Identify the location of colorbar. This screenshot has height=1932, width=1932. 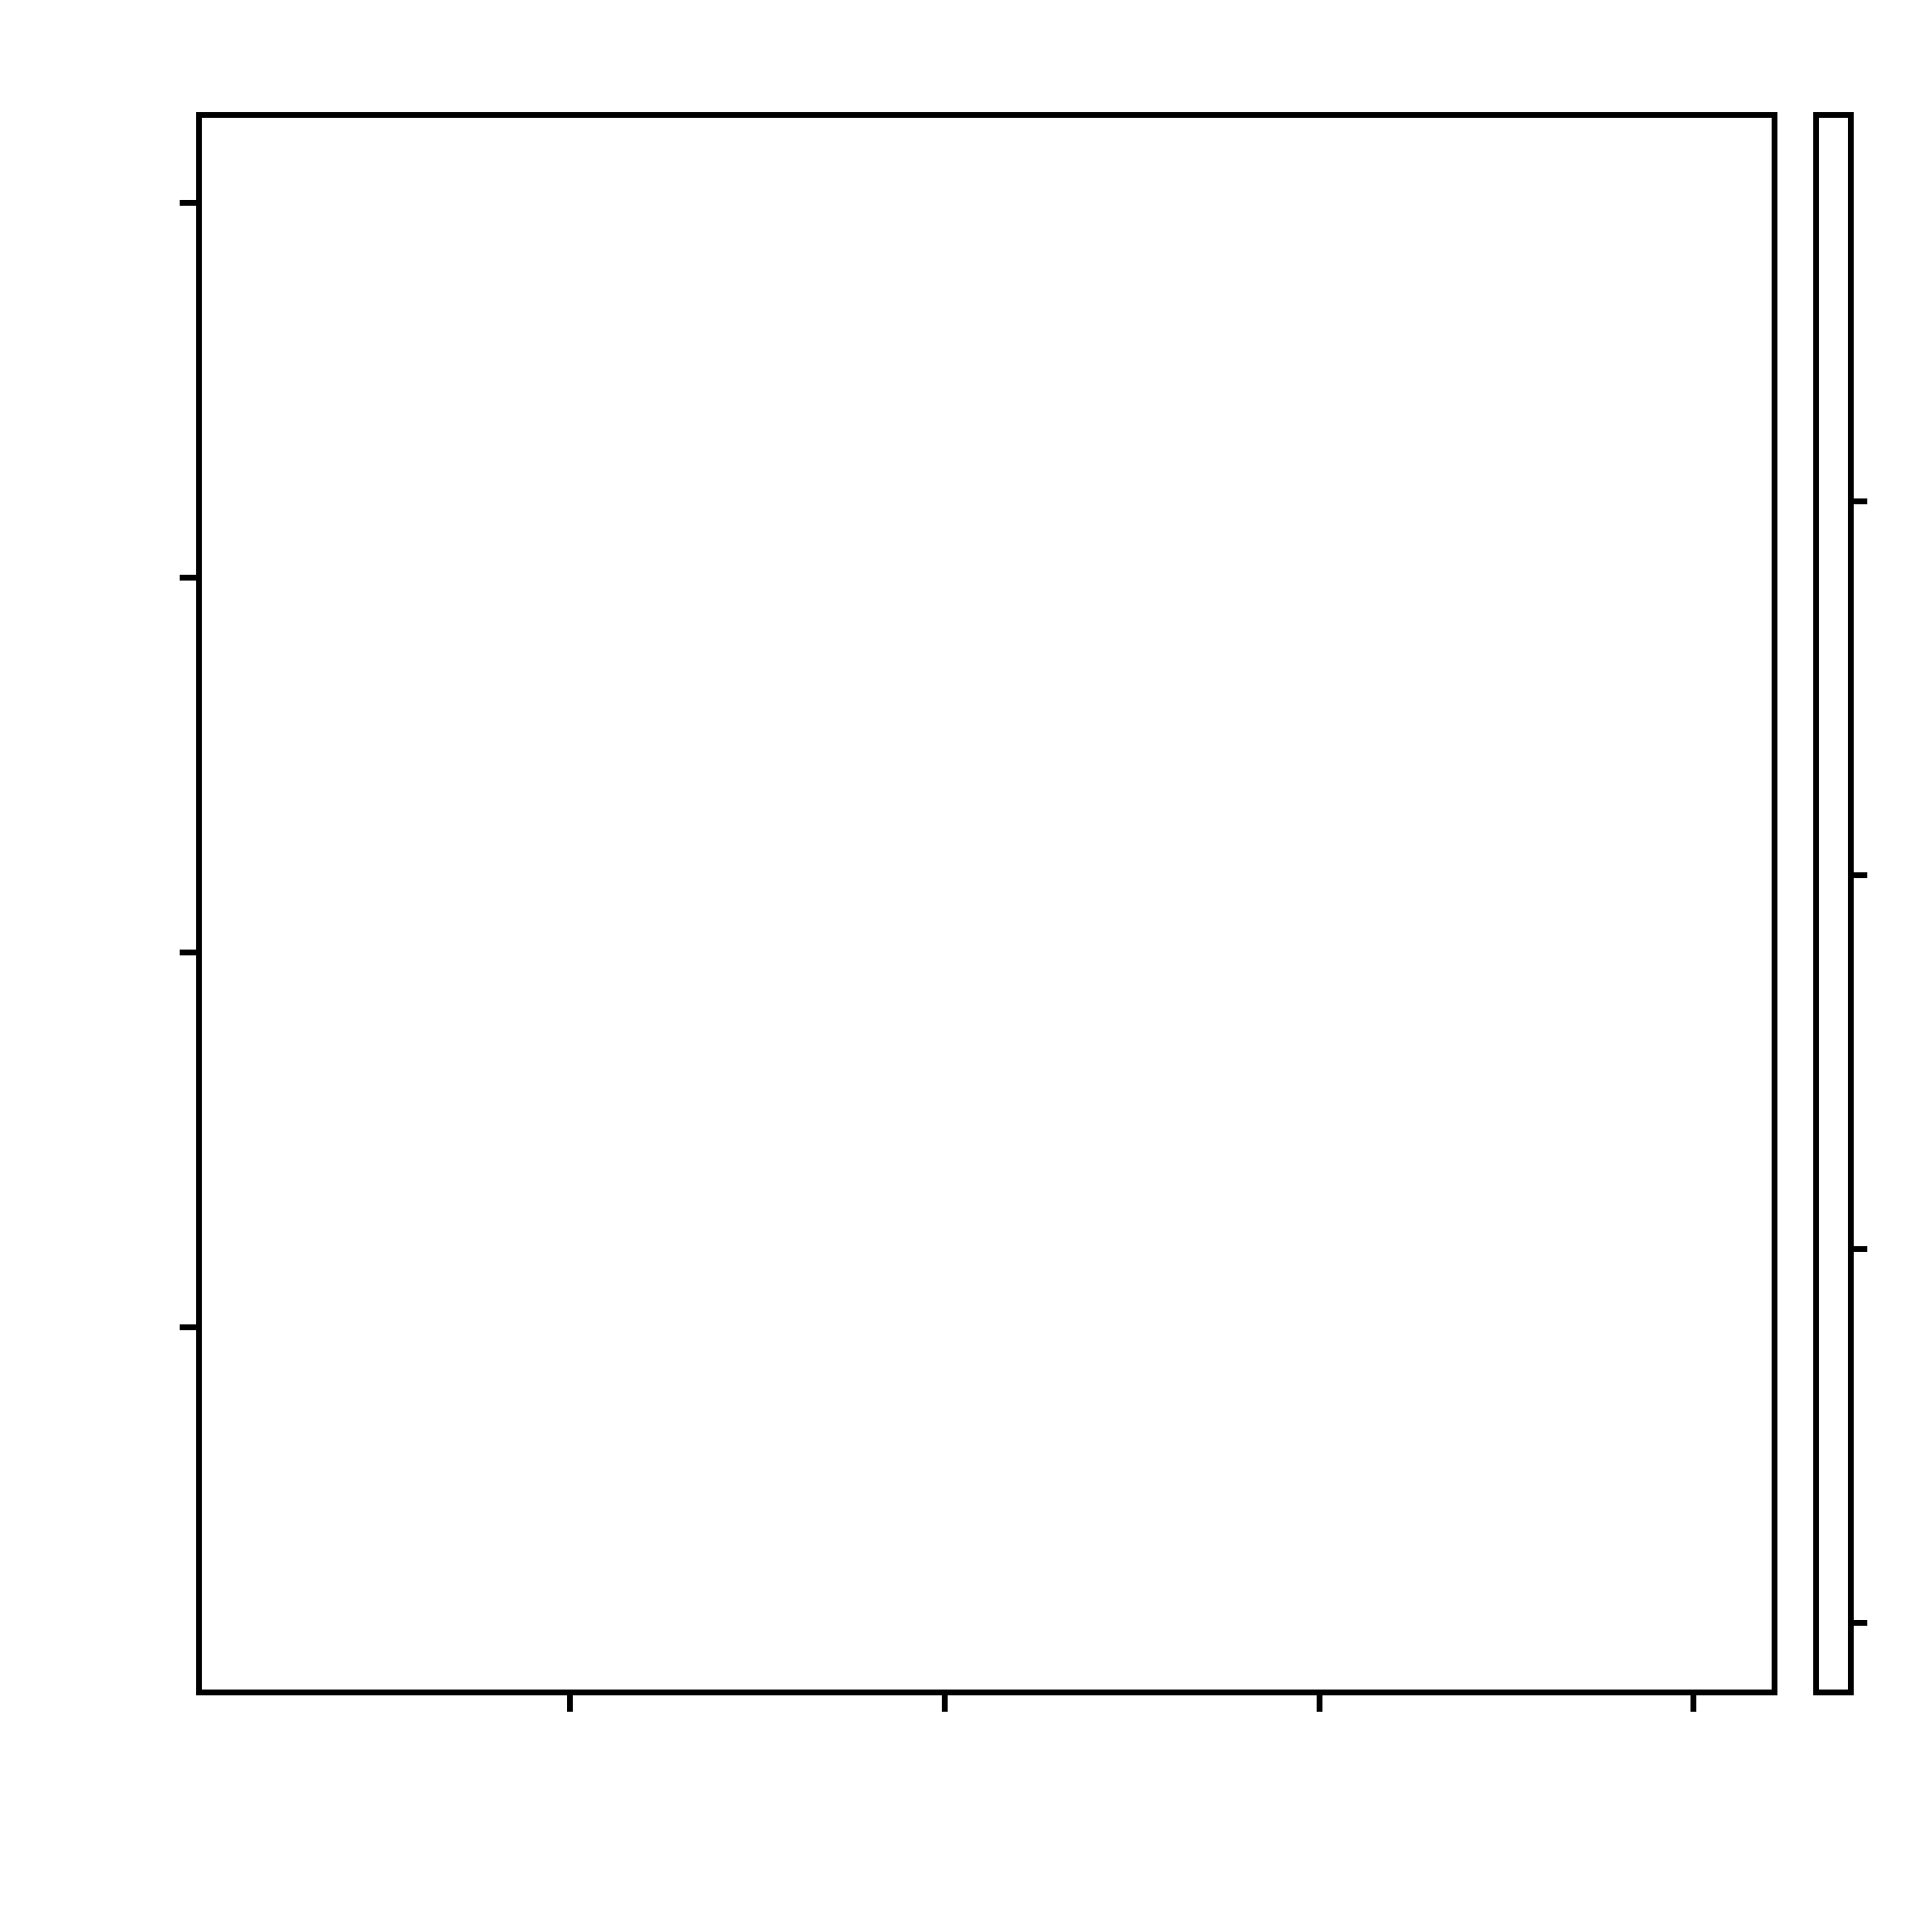
(1840, 903).